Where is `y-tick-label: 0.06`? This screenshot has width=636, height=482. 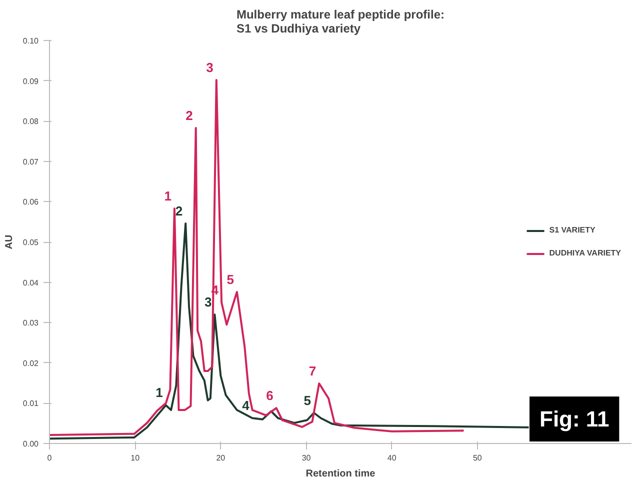 y-tick-label: 0.06 is located at coordinates (31, 202).